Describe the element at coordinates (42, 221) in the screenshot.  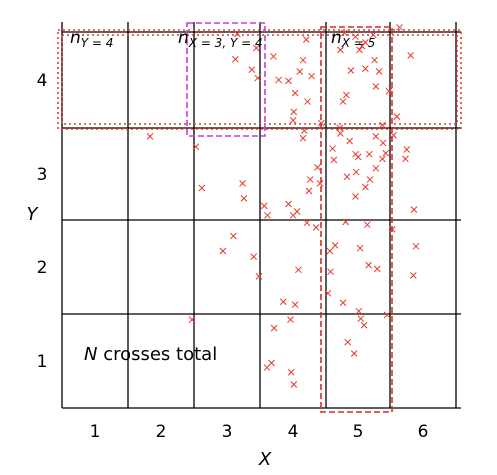
I see `y-tick-labels: 1 2 3 4` at that location.